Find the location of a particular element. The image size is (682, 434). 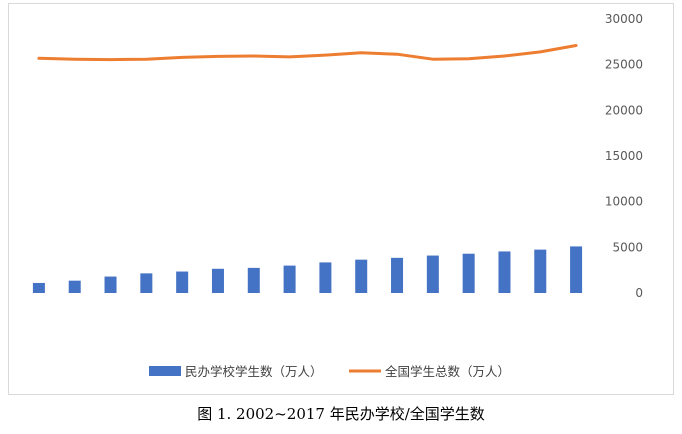

y-tick-label: 30000 is located at coordinates (624, 19).